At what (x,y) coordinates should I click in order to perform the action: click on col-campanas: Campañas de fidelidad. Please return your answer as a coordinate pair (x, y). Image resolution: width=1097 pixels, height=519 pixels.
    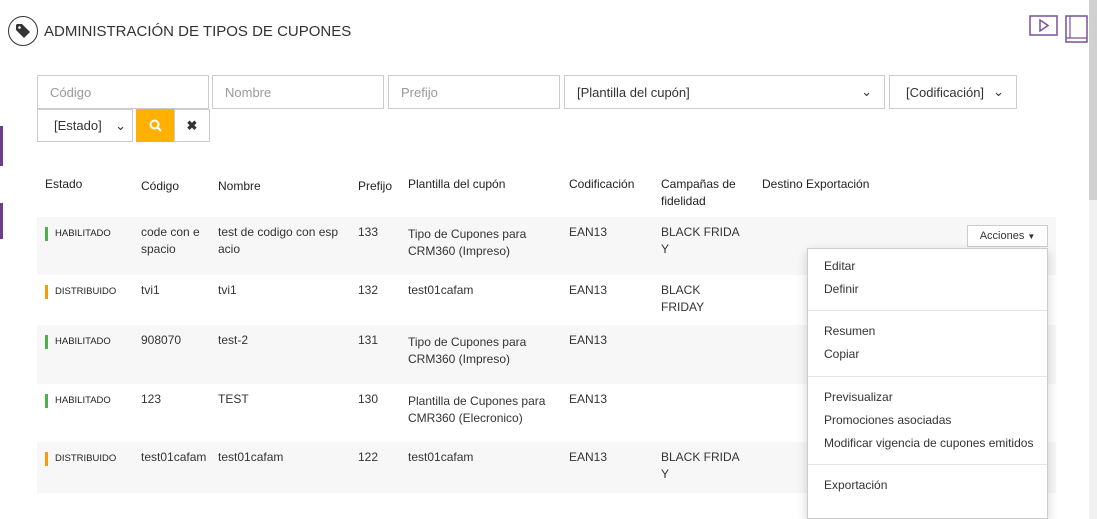
    Looking at the image, I should click on (698, 192).